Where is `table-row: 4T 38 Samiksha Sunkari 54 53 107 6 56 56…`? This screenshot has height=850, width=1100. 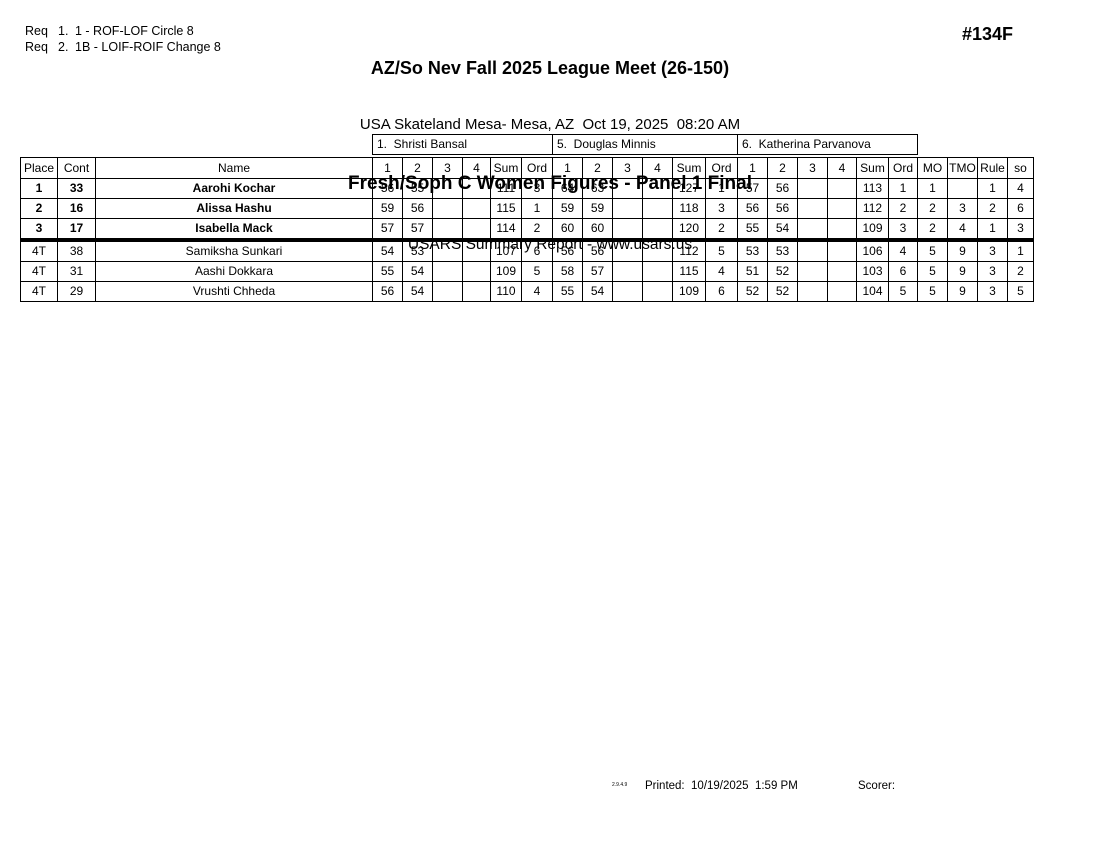
table-row: 4T 38 Samiksha Sunkari 54 53 107 6 56 56… is located at coordinates (527, 250).